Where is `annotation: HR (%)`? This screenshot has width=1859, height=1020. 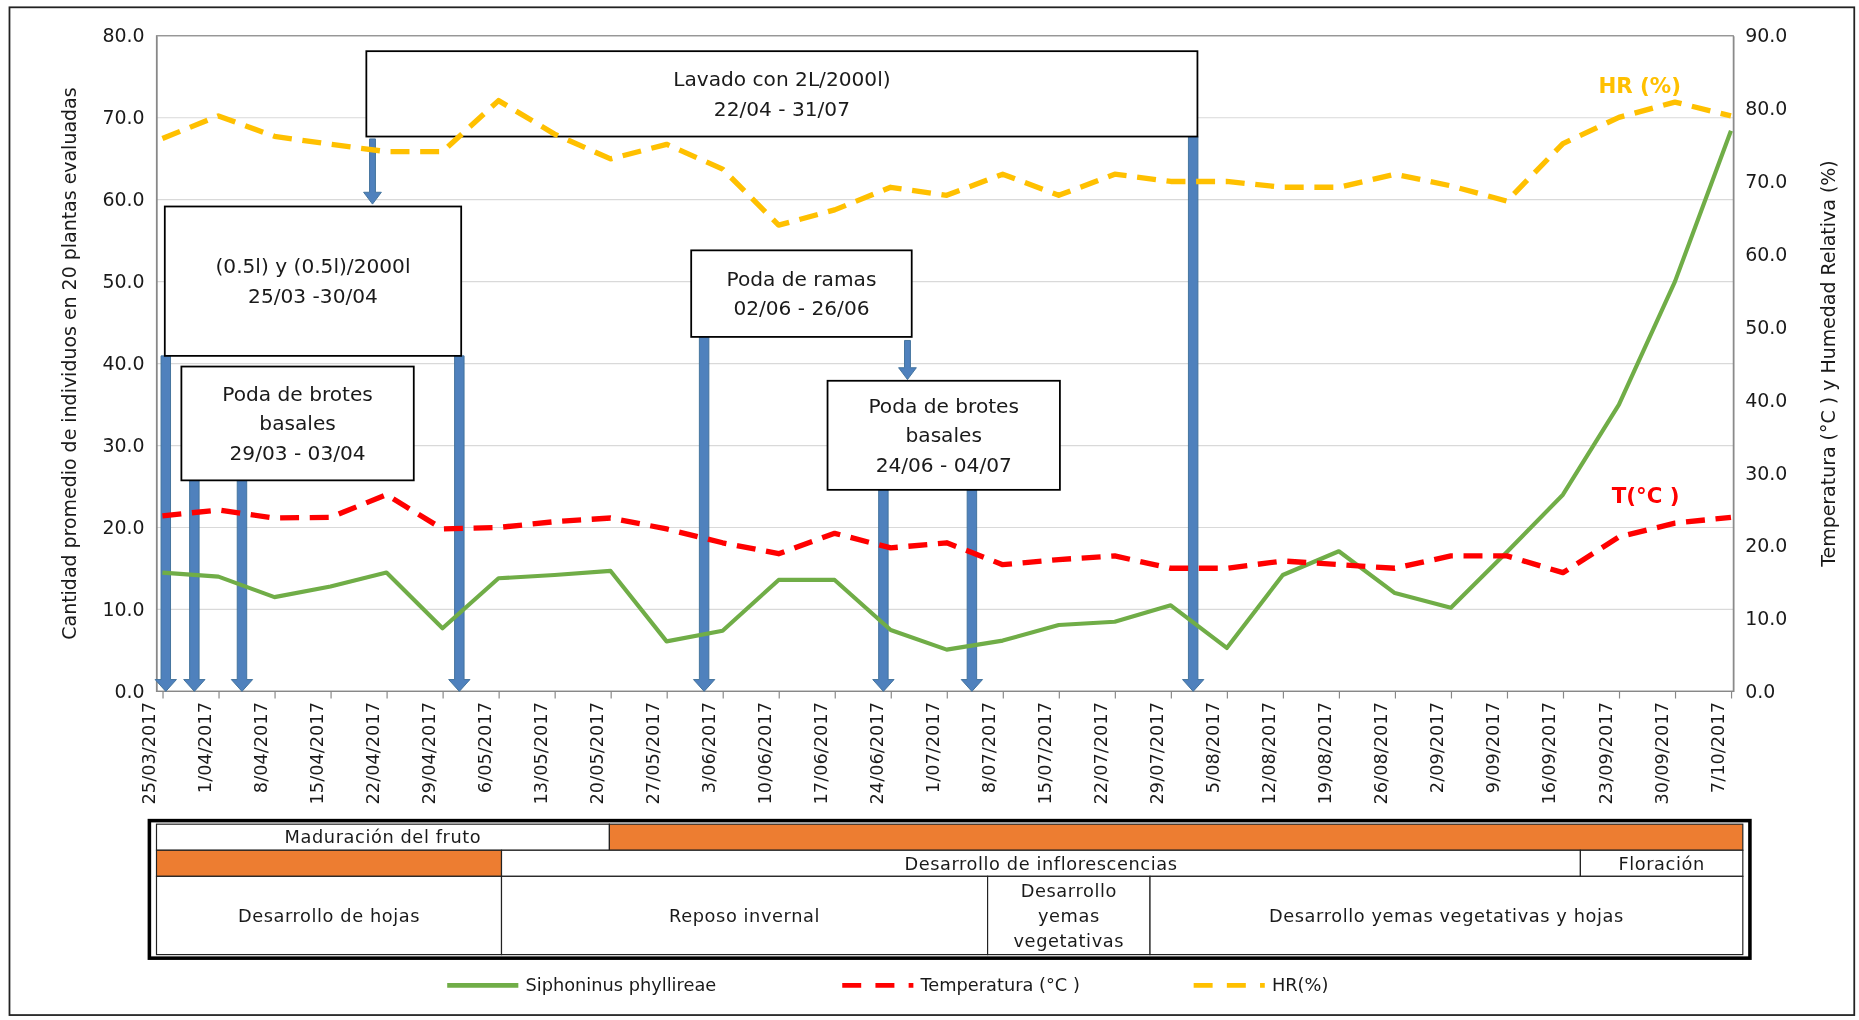 annotation: HR (%) is located at coordinates (1639, 85).